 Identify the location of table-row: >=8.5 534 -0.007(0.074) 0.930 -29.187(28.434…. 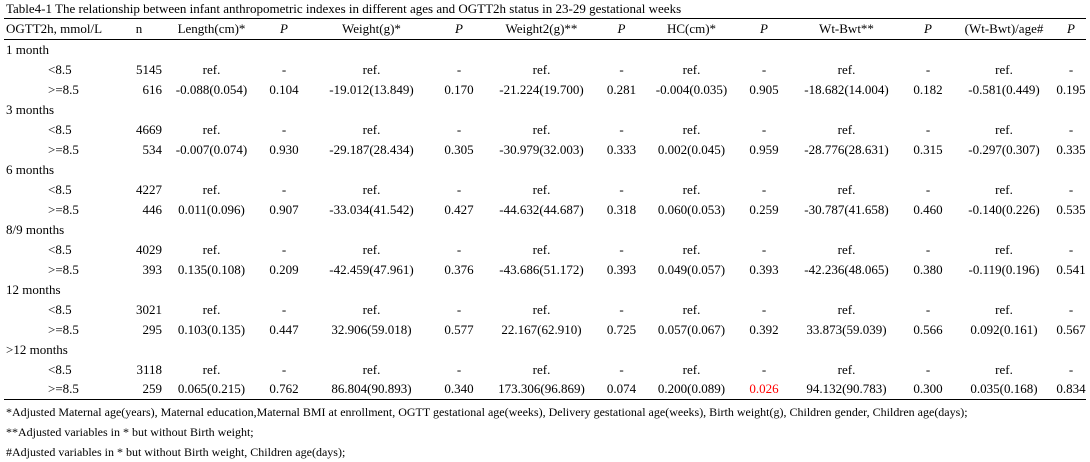
(545, 150).